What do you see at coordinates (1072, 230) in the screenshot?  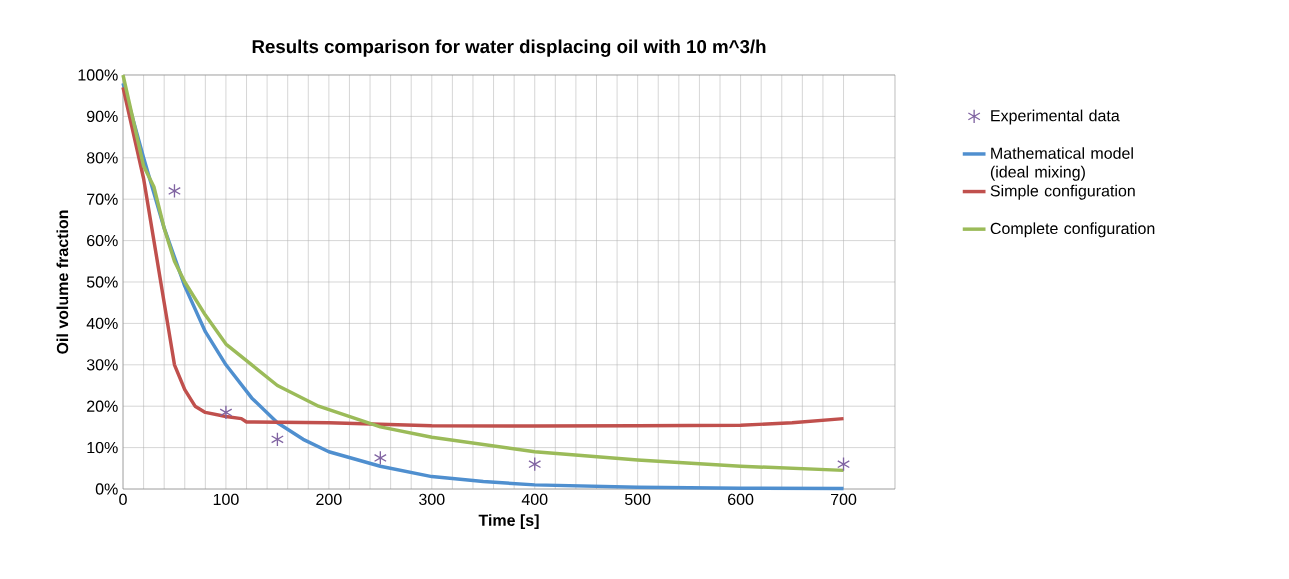 I see `legend-label: Complete configuration` at bounding box center [1072, 230].